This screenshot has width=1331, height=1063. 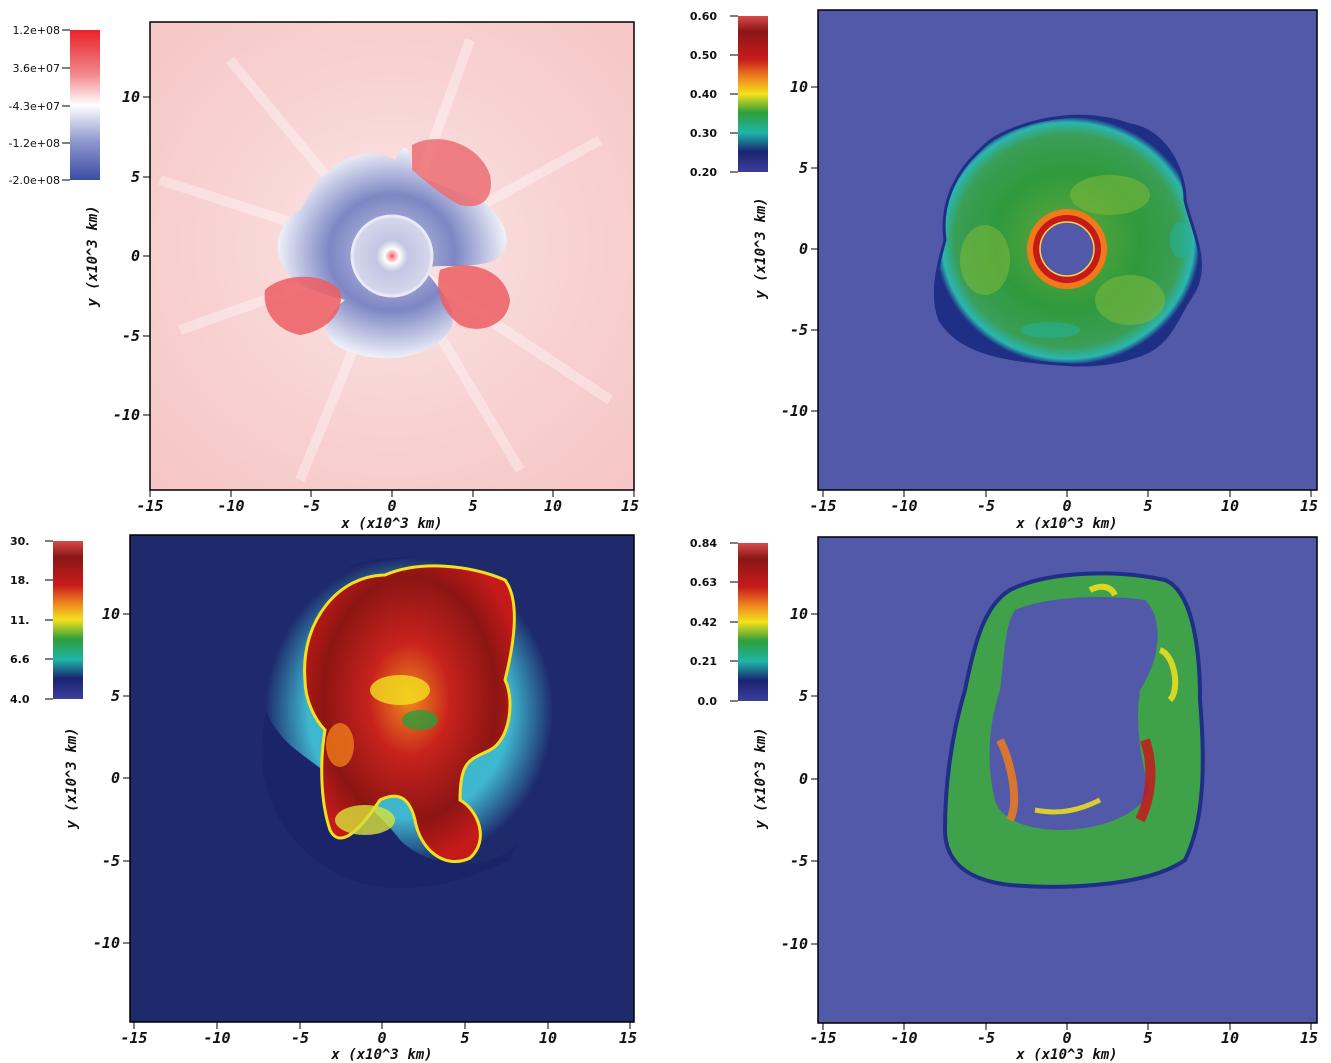 What do you see at coordinates (729, 94) in the screenshot?
I see `colorbar-top-right: 0.60 0.50 0.40 0.30 0.20` at bounding box center [729, 94].